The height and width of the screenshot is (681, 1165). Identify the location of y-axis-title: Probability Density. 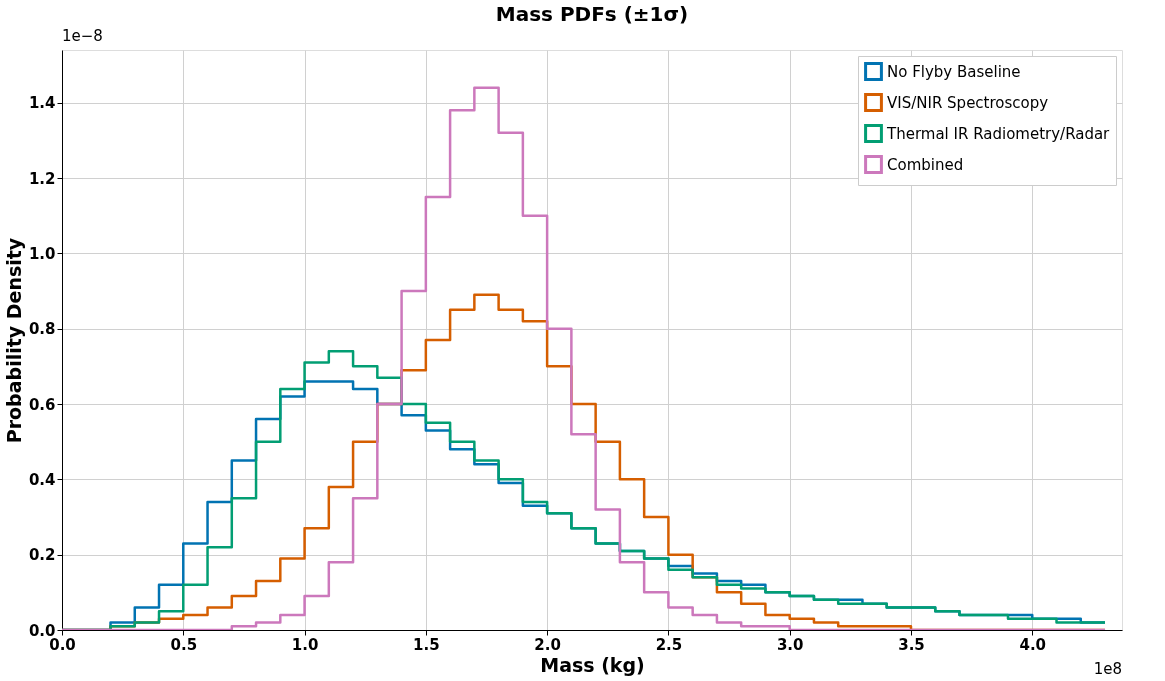
(13, 340).